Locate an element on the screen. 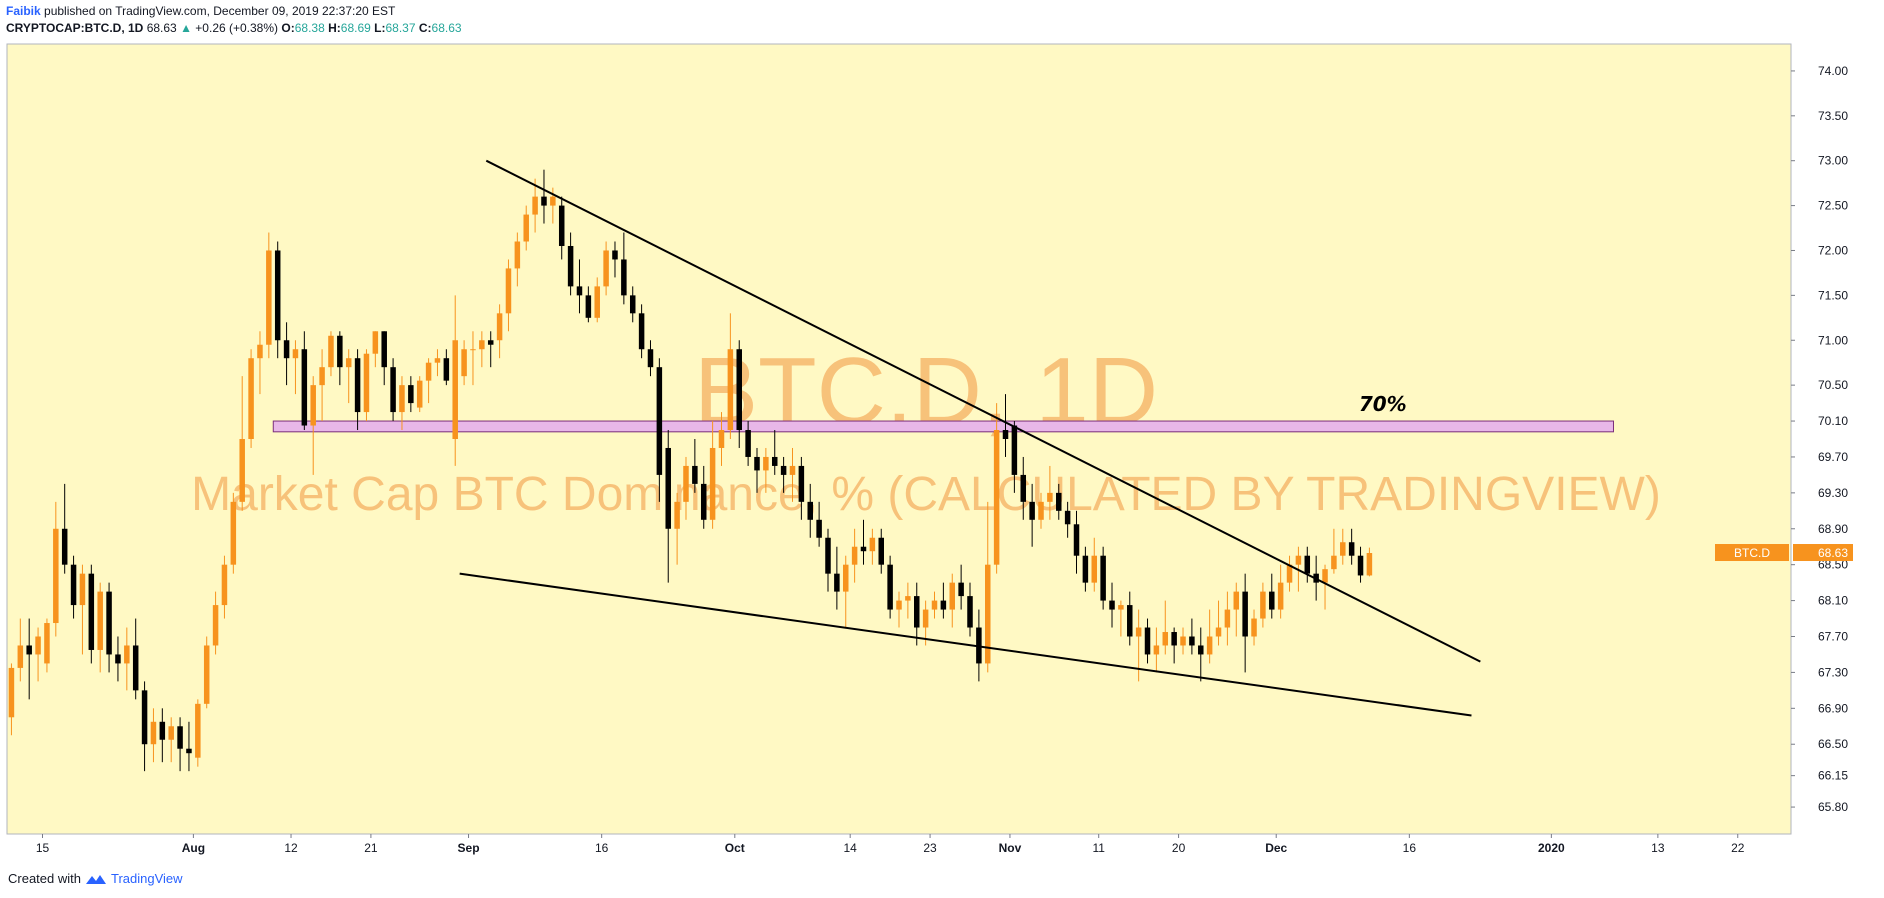 Image resolution: width=1884 pixels, height=898 pixels. price-tag-value-box is located at coordinates (1823, 553).